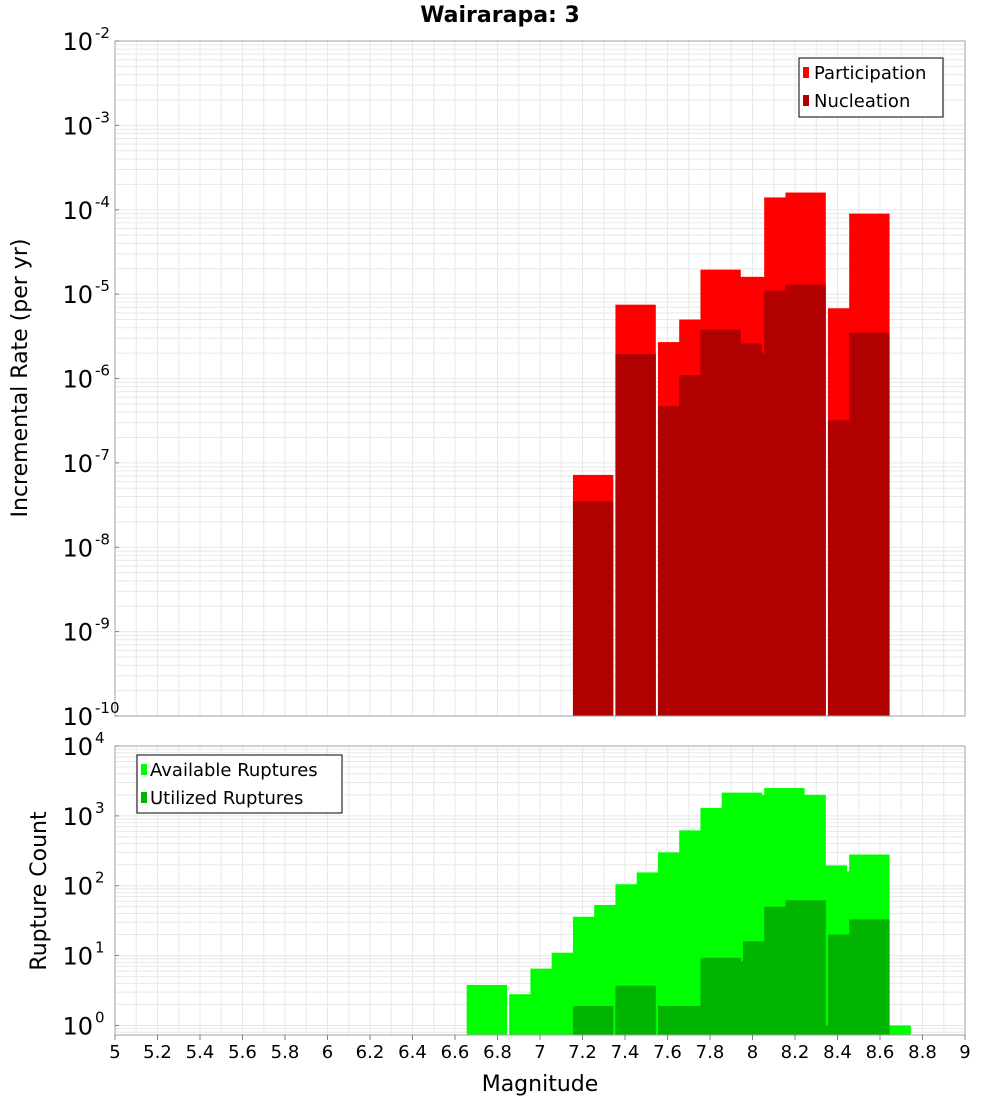 This screenshot has width=1000, height=1100. I want to click on legend-swatch-utilized-ruptures, so click(144, 797).